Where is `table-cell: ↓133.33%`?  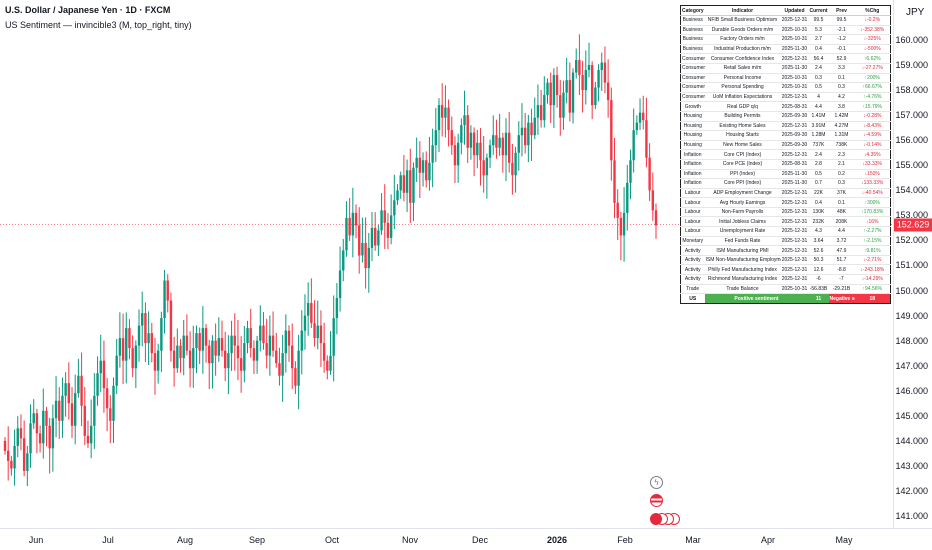
table-cell: ↓133.33% is located at coordinates (872, 183).